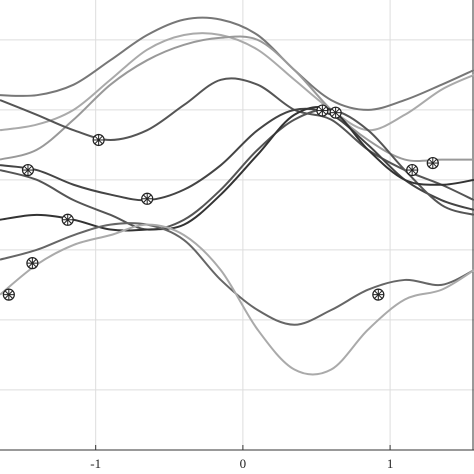 This screenshot has width=474, height=474. What do you see at coordinates (243, 463) in the screenshot?
I see `x-tick-label: 0` at bounding box center [243, 463].